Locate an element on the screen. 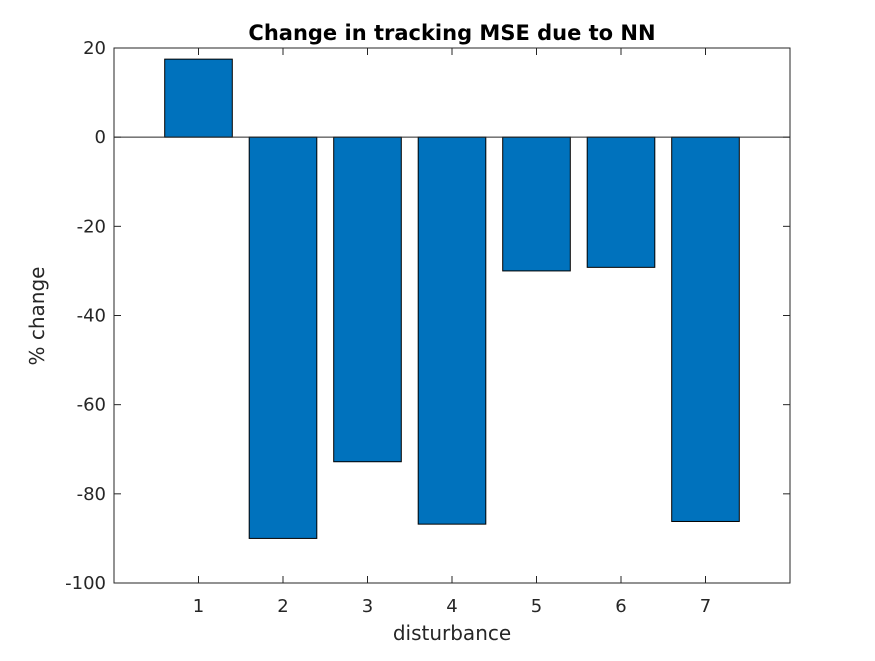 Image resolution: width=875 pixels, height=661 pixels. y-axis-label: % change is located at coordinates (37, 316).